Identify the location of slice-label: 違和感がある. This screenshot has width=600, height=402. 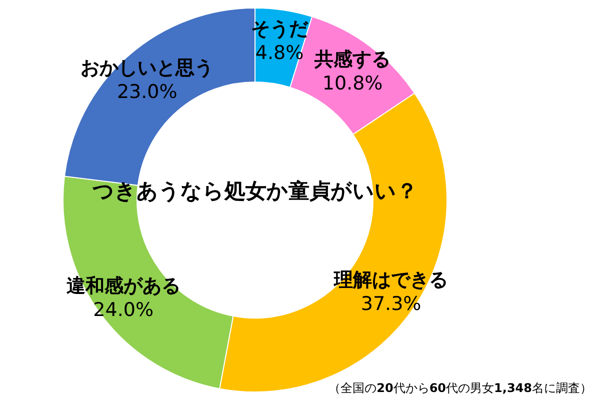
(123, 286).